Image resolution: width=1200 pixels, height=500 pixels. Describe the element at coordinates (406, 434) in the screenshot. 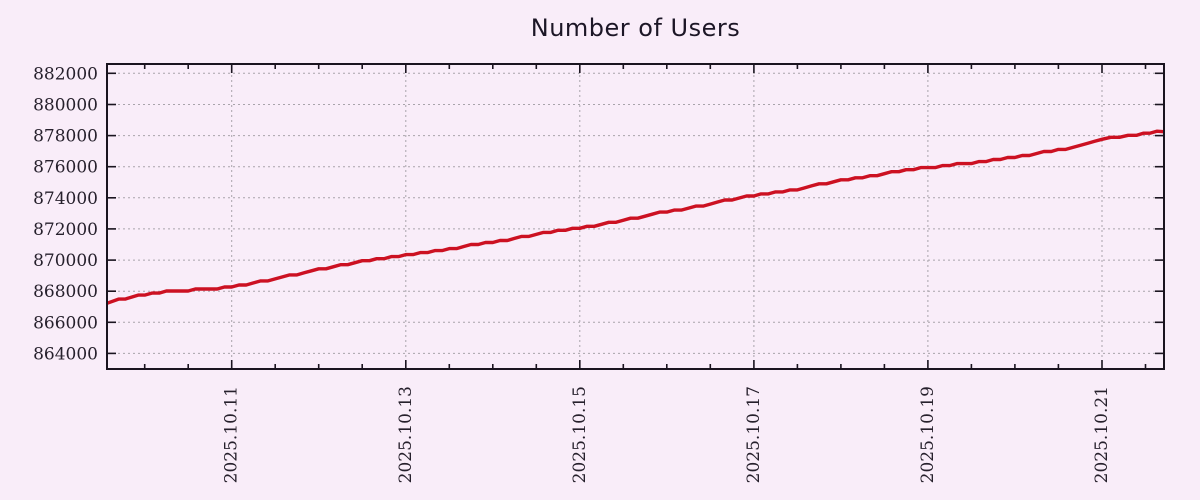

I see `x-tick-label: 2025.10.13` at that location.